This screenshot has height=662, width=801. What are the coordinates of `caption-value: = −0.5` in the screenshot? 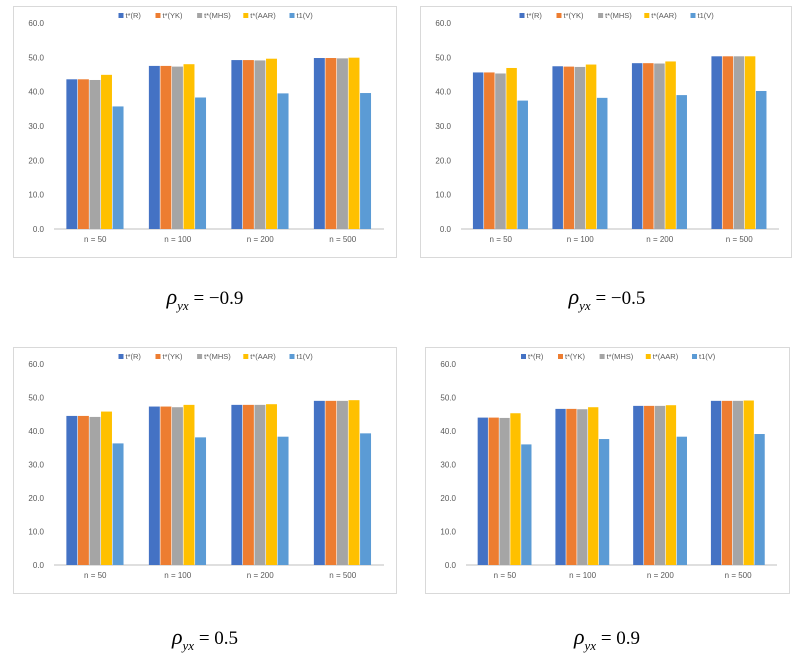 It's located at (620, 298).